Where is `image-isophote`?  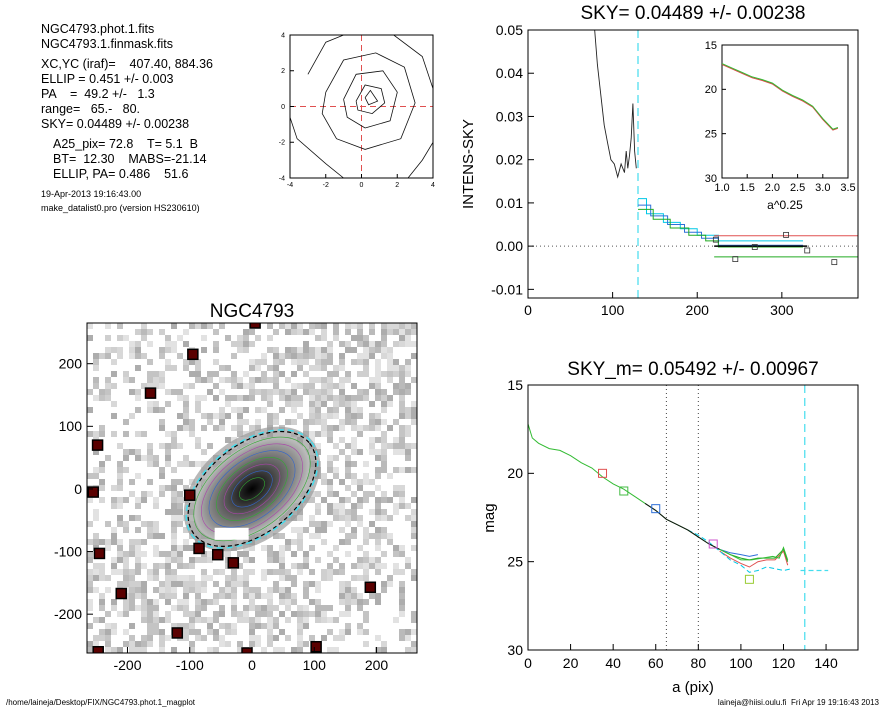 image-isophote is located at coordinates (252, 489).